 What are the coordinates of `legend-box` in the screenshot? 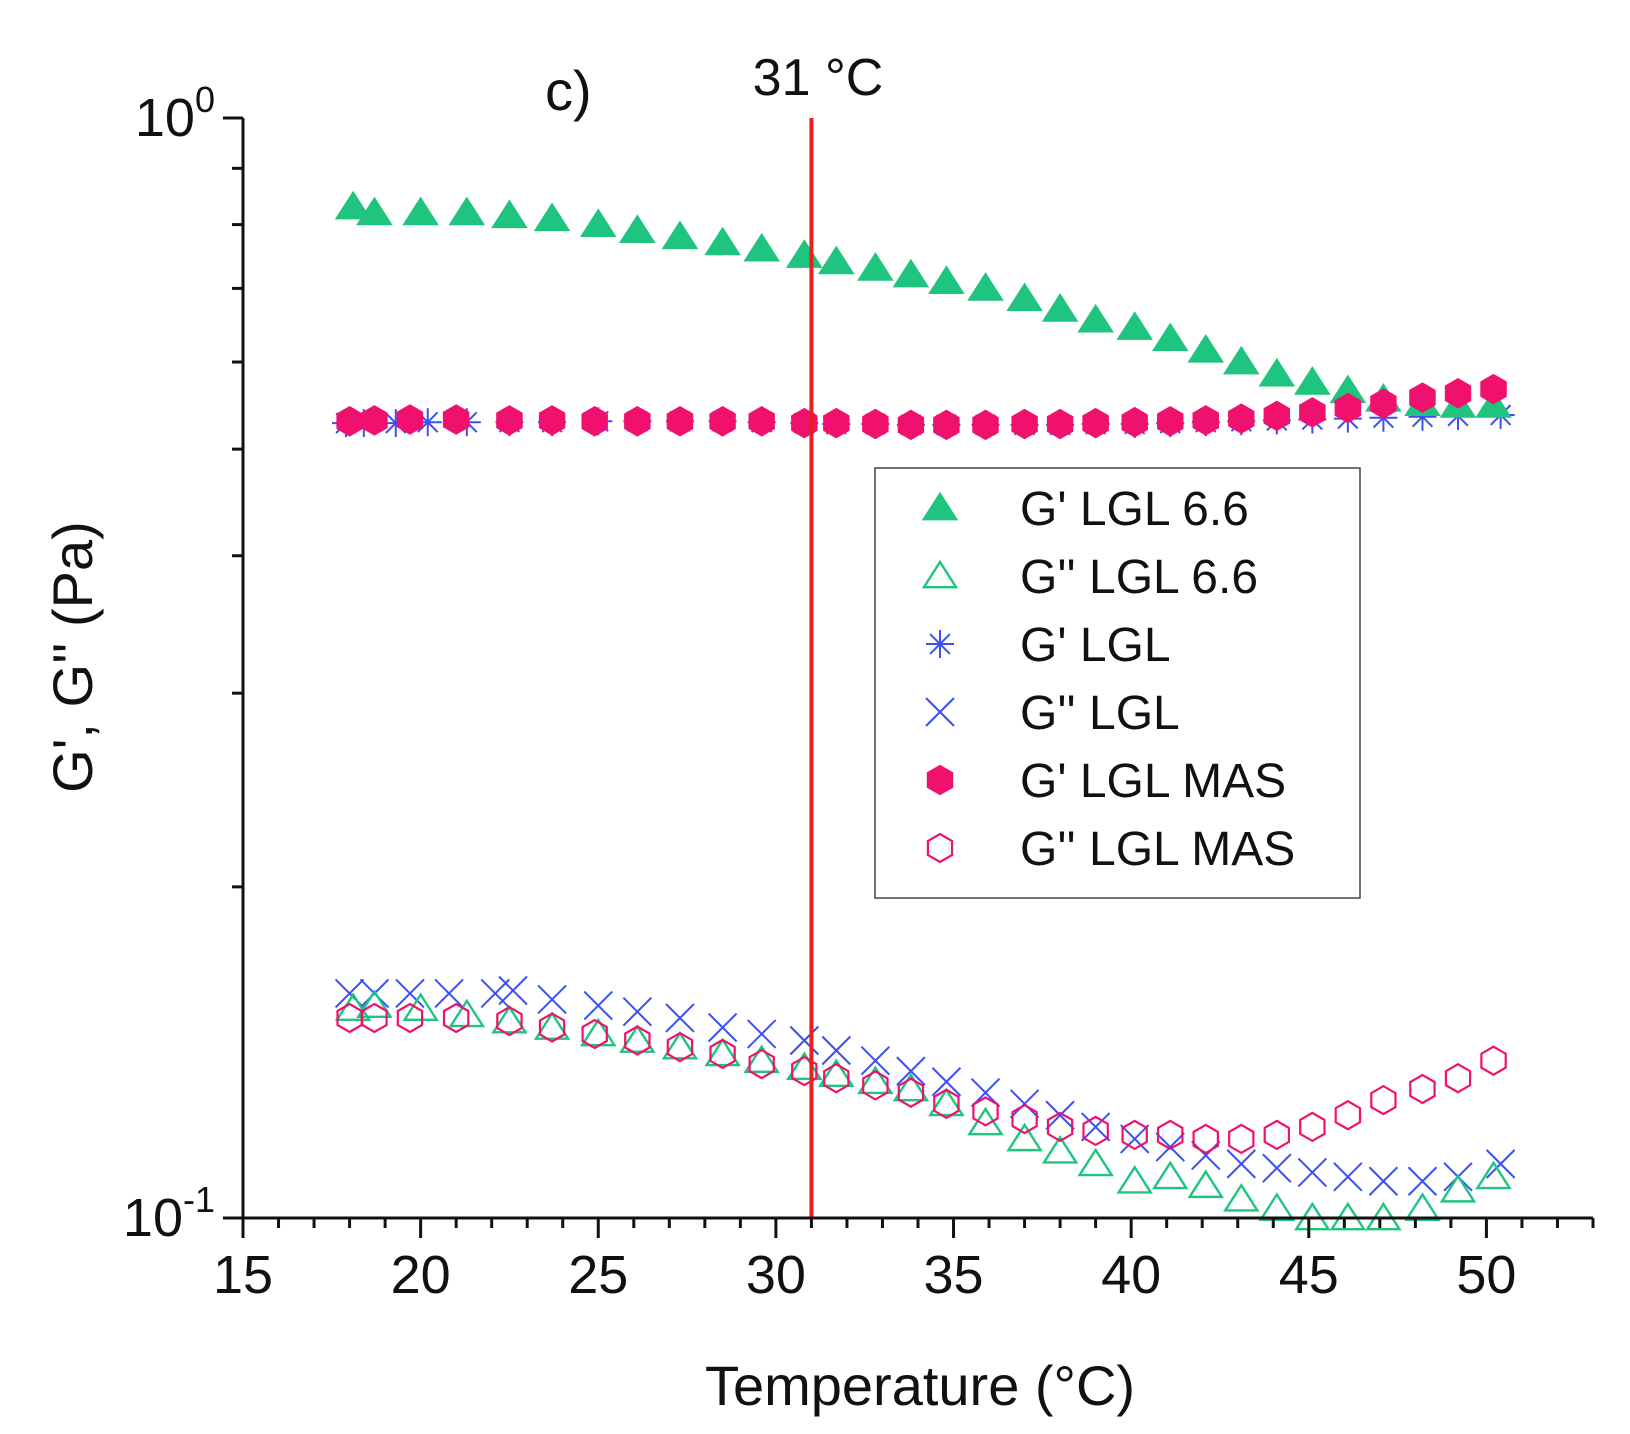 It's located at (1117, 683).